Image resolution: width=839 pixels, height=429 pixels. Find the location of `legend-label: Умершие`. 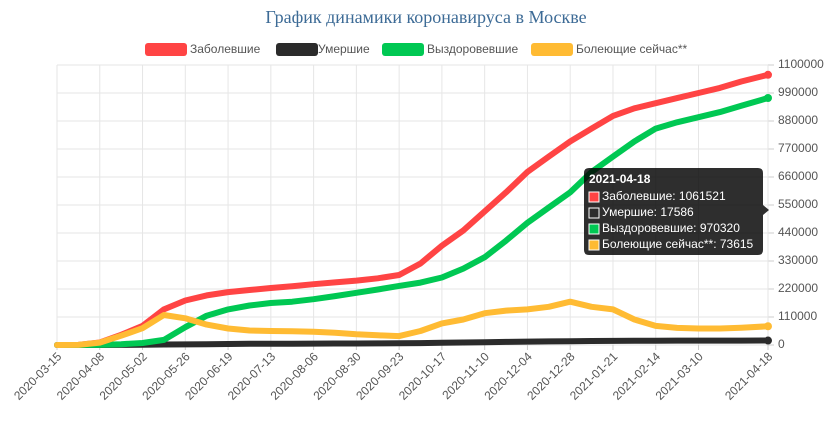

legend-label: Умершие is located at coordinates (344, 49).